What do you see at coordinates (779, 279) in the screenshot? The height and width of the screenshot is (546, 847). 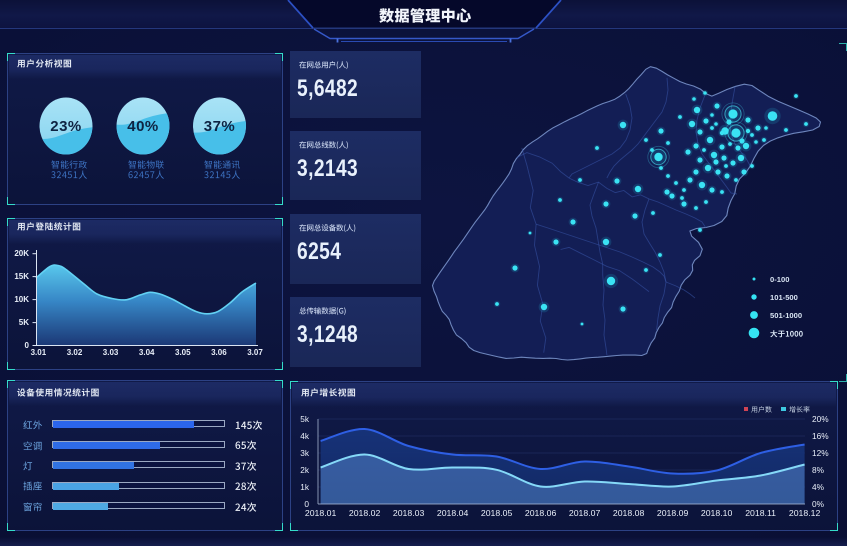 I see `svg-text: 0-100` at bounding box center [779, 279].